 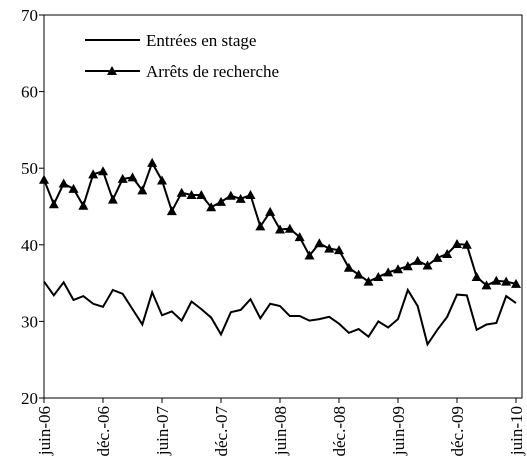 What do you see at coordinates (44, 431) in the screenshot?
I see `x-tick-label: juin-06` at bounding box center [44, 431].